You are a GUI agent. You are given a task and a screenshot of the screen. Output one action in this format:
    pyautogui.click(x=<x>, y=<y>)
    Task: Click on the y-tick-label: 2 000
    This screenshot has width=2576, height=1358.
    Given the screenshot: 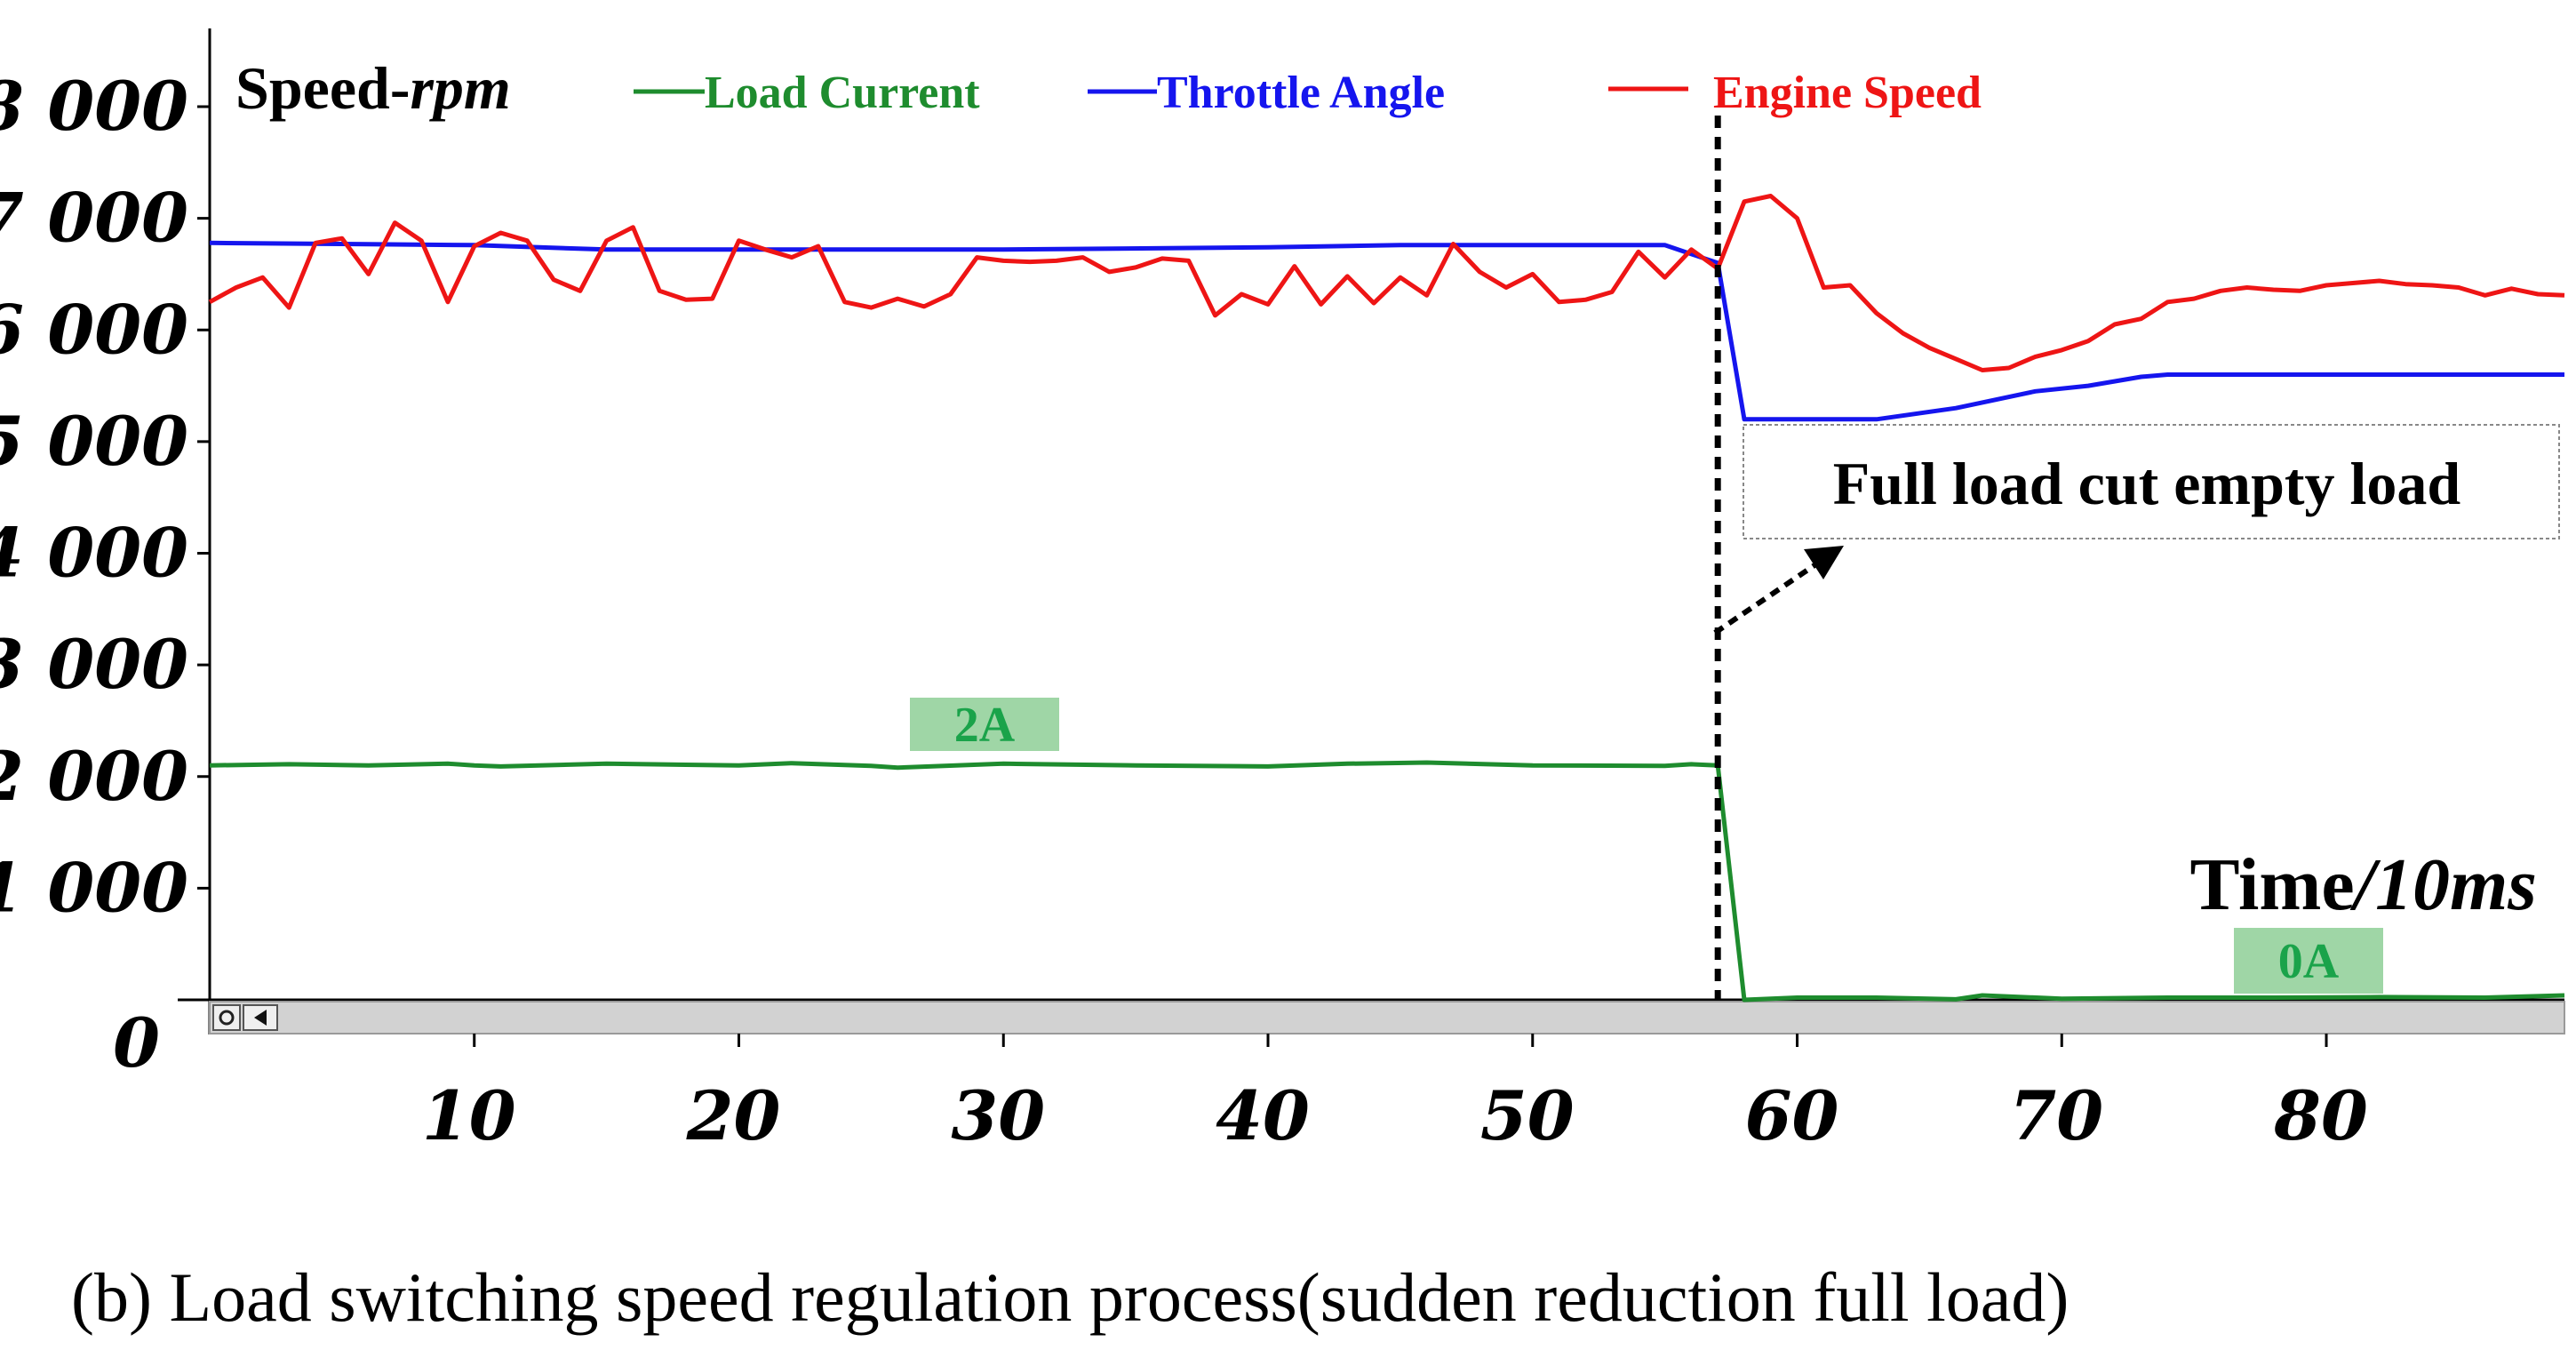 What is the action you would take?
    pyautogui.click(x=94, y=776)
    